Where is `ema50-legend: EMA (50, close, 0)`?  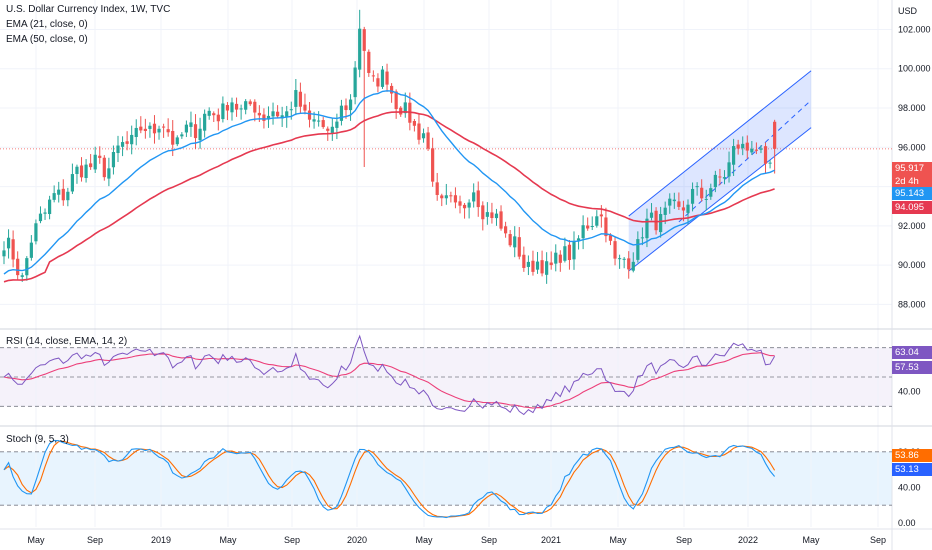 ema50-legend: EMA (50, close, 0) is located at coordinates (47, 39).